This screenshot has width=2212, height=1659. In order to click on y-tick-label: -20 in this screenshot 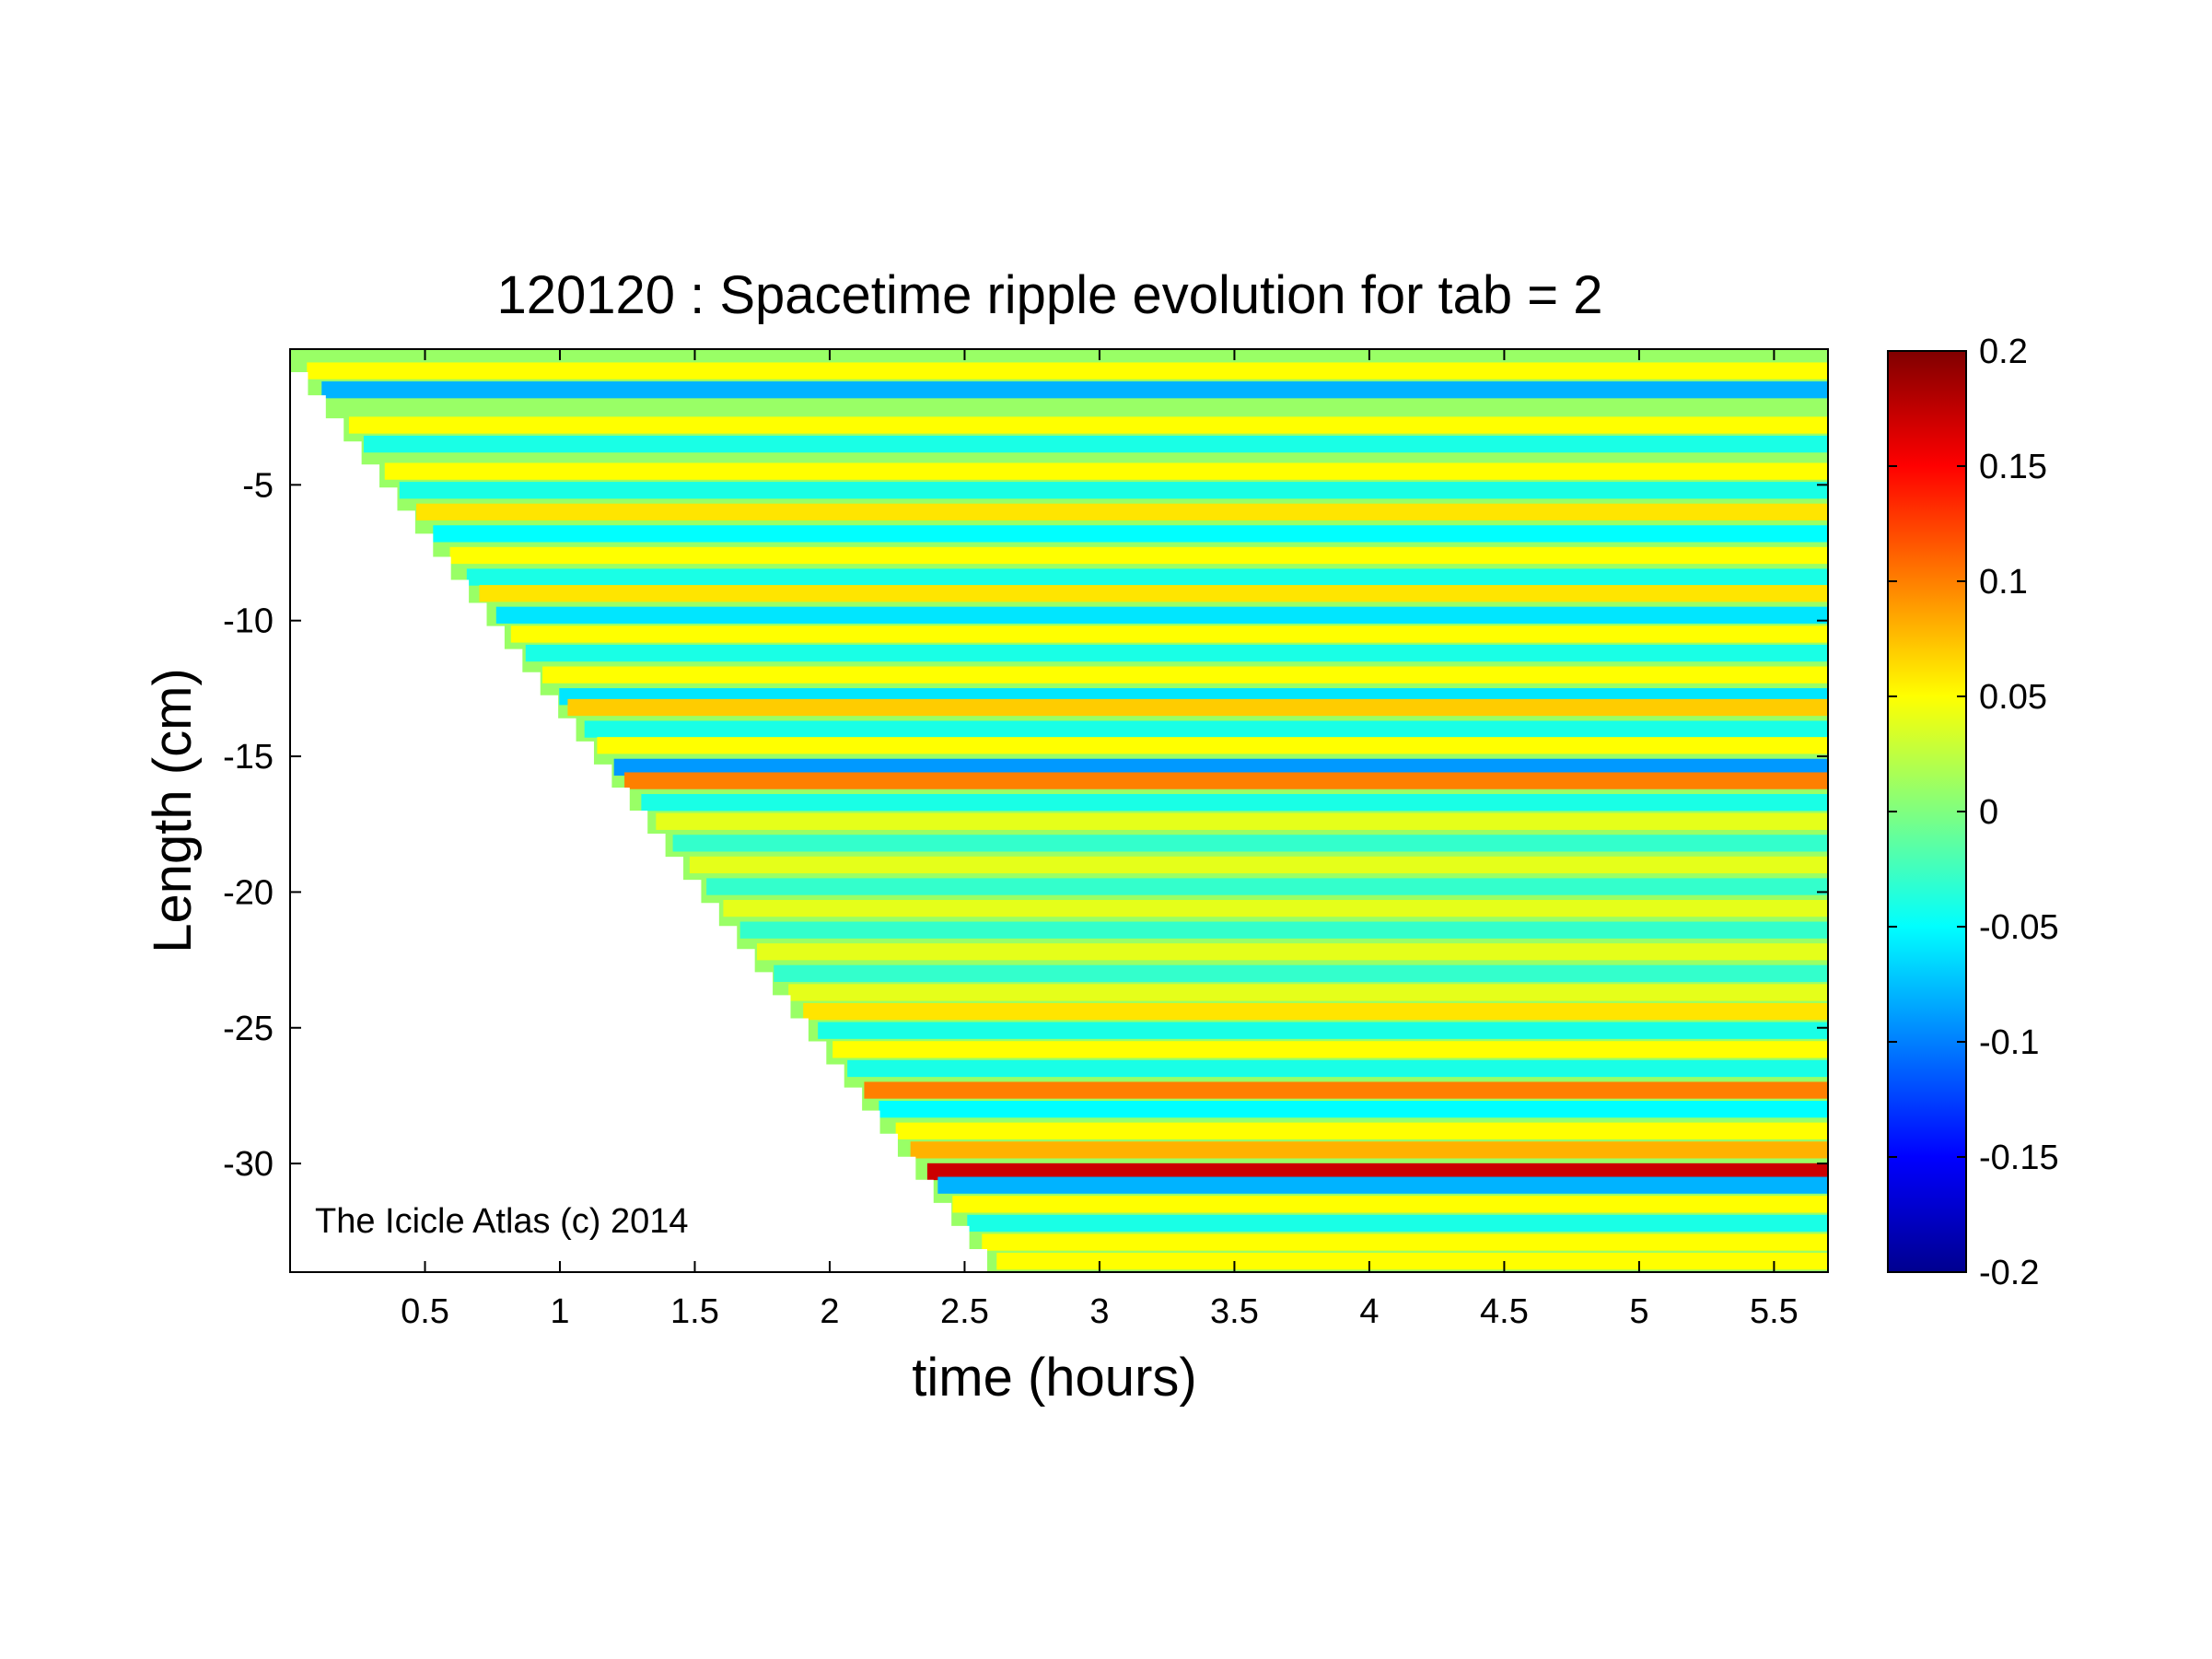, I will do `click(248, 892)`.